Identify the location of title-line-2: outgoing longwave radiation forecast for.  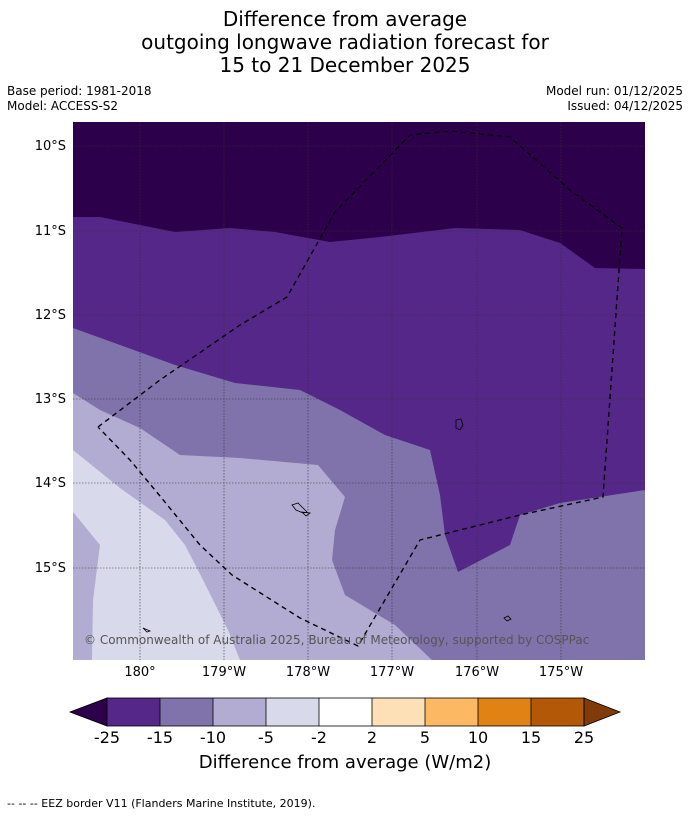
(345, 42).